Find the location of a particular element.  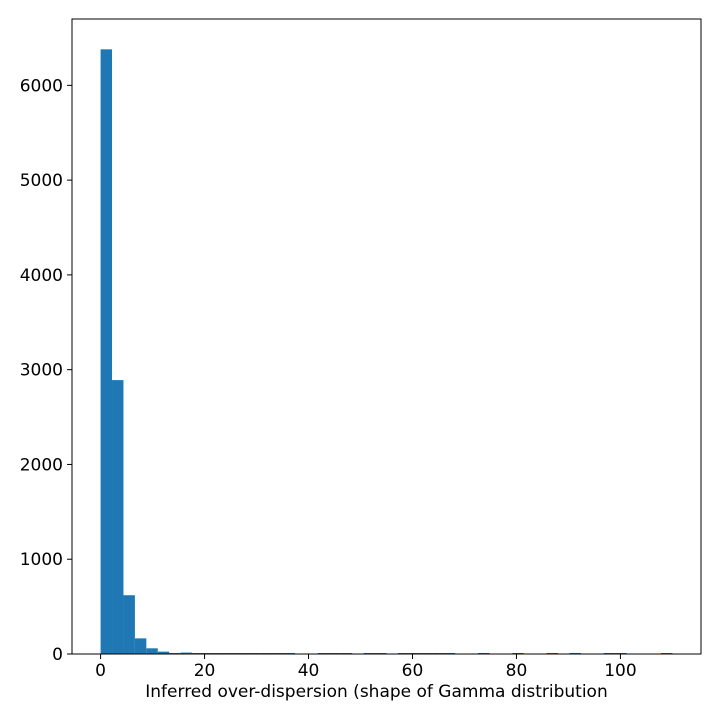

x-axis-ticks: 0 20 40 60 80 100 is located at coordinates (366, 667).